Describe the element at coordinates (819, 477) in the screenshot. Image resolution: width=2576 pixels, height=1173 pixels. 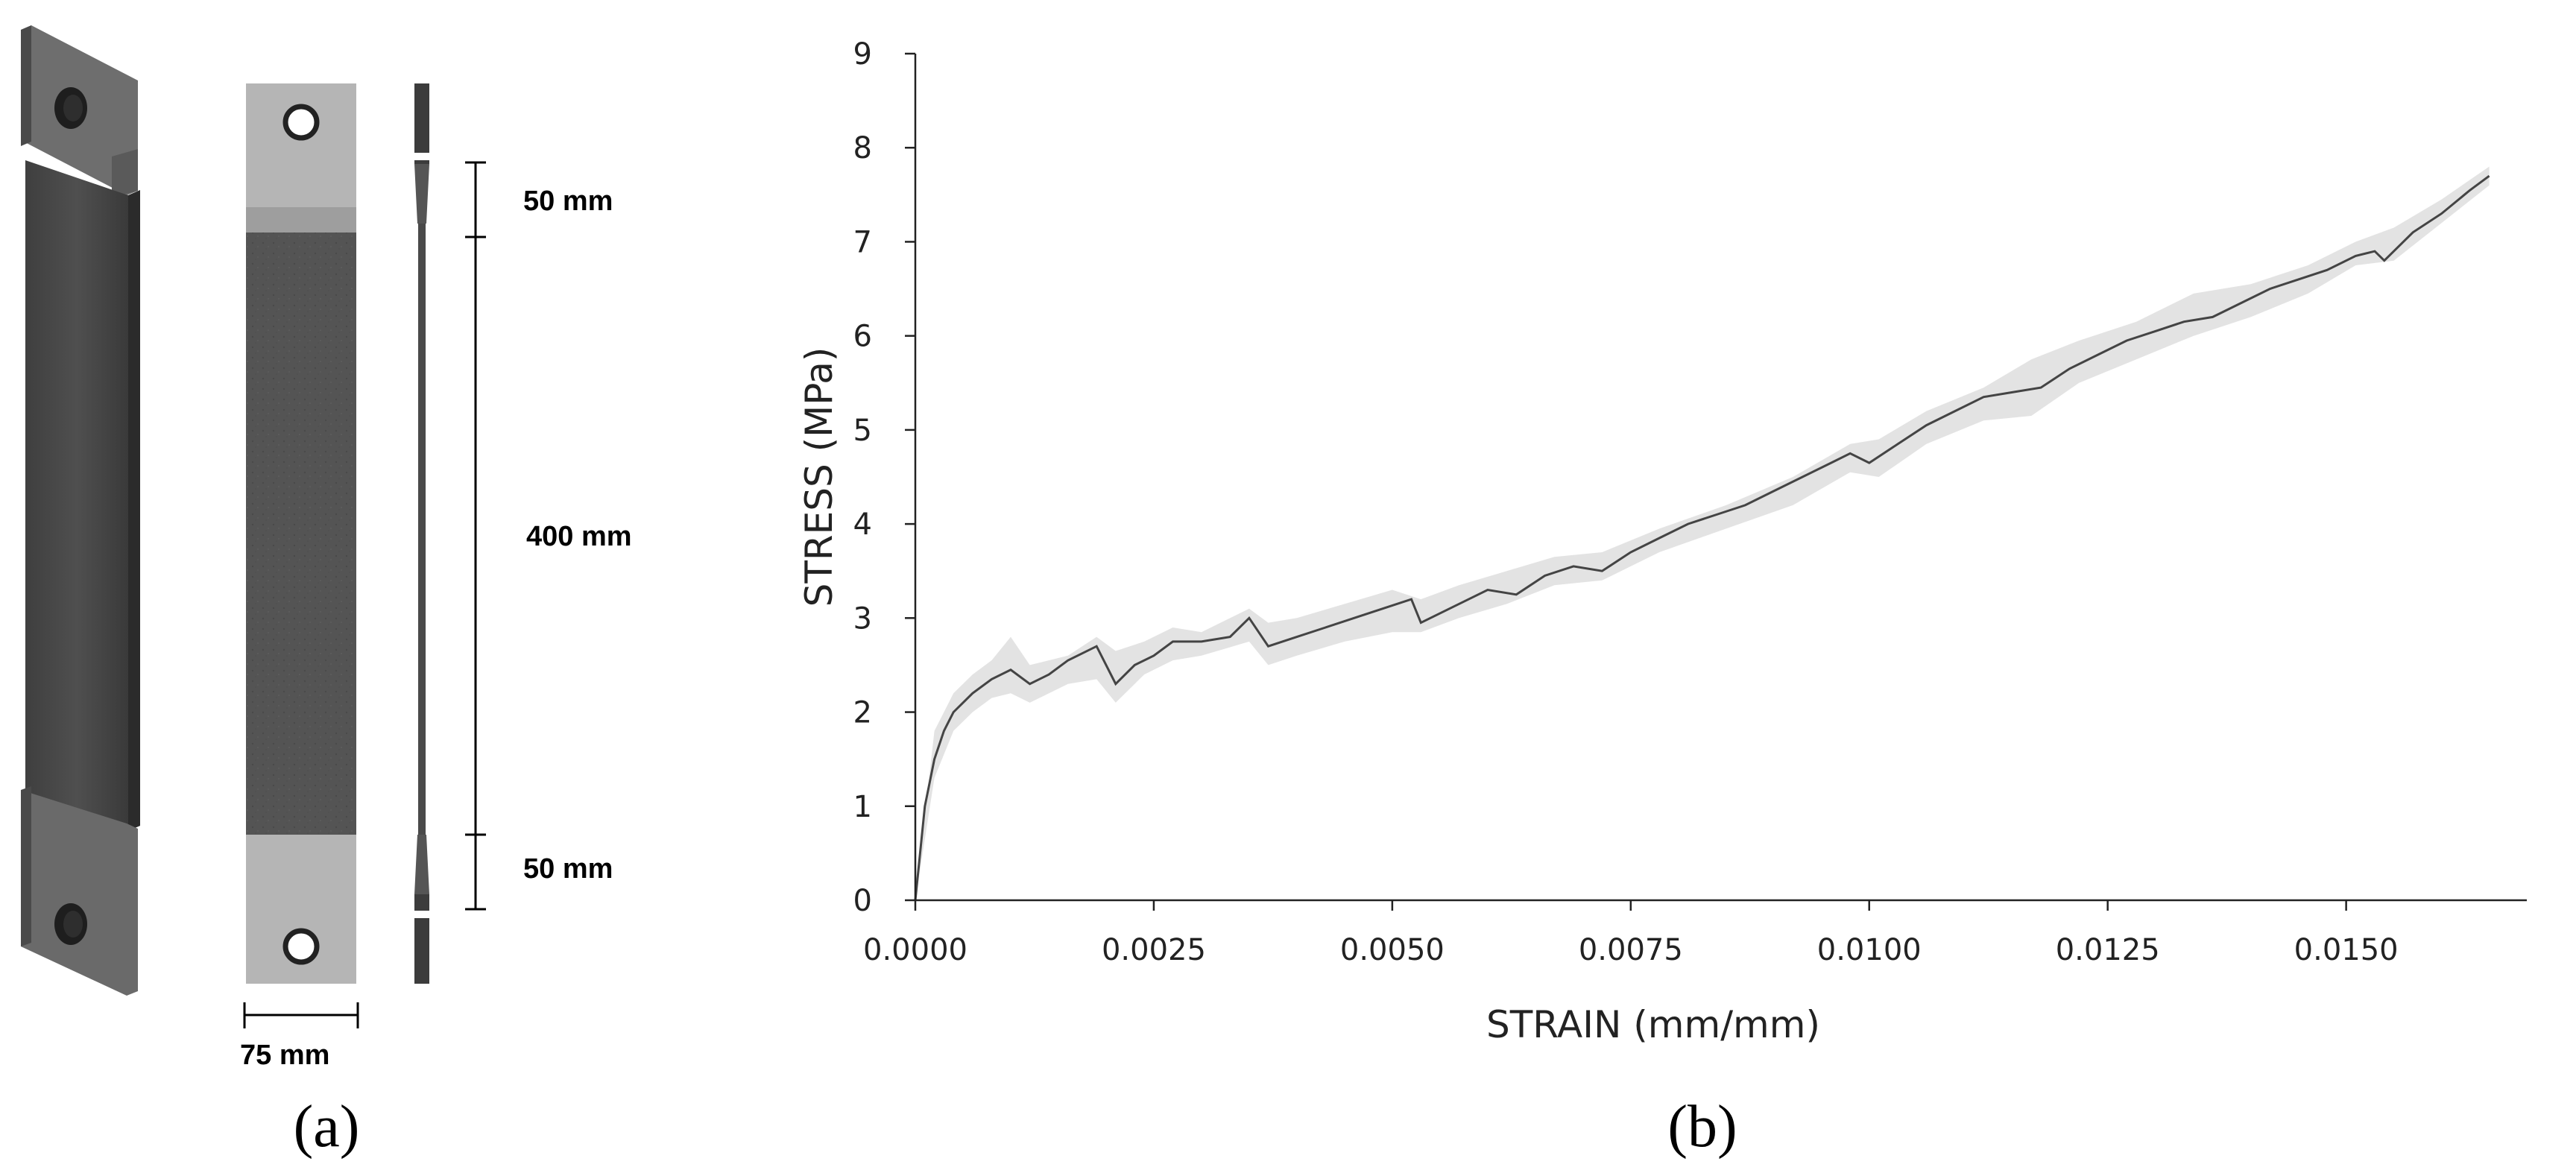
I see `y-axis-title: STRESS (MPa)` at that location.